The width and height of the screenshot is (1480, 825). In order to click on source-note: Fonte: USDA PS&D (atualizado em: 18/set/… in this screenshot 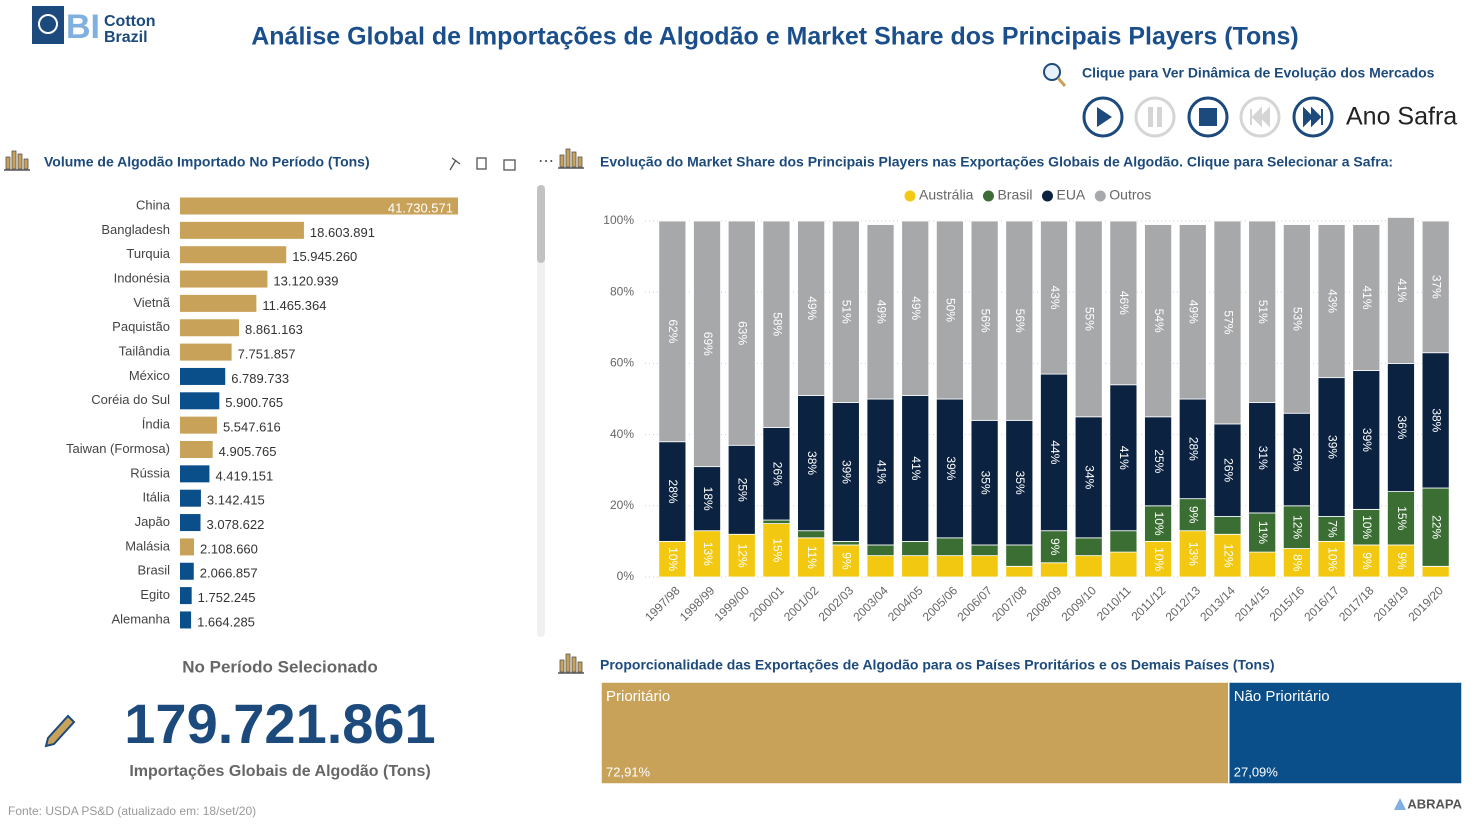, I will do `click(132, 811)`.